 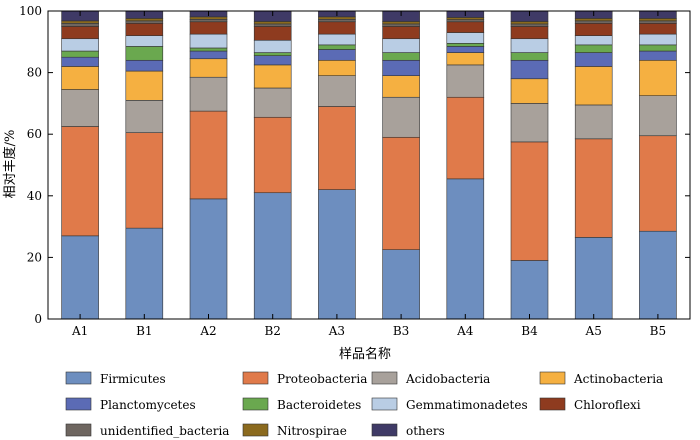 What do you see at coordinates (337, 28) in the screenshot?
I see `bar-segment-A3-Chloroflexi` at bounding box center [337, 28].